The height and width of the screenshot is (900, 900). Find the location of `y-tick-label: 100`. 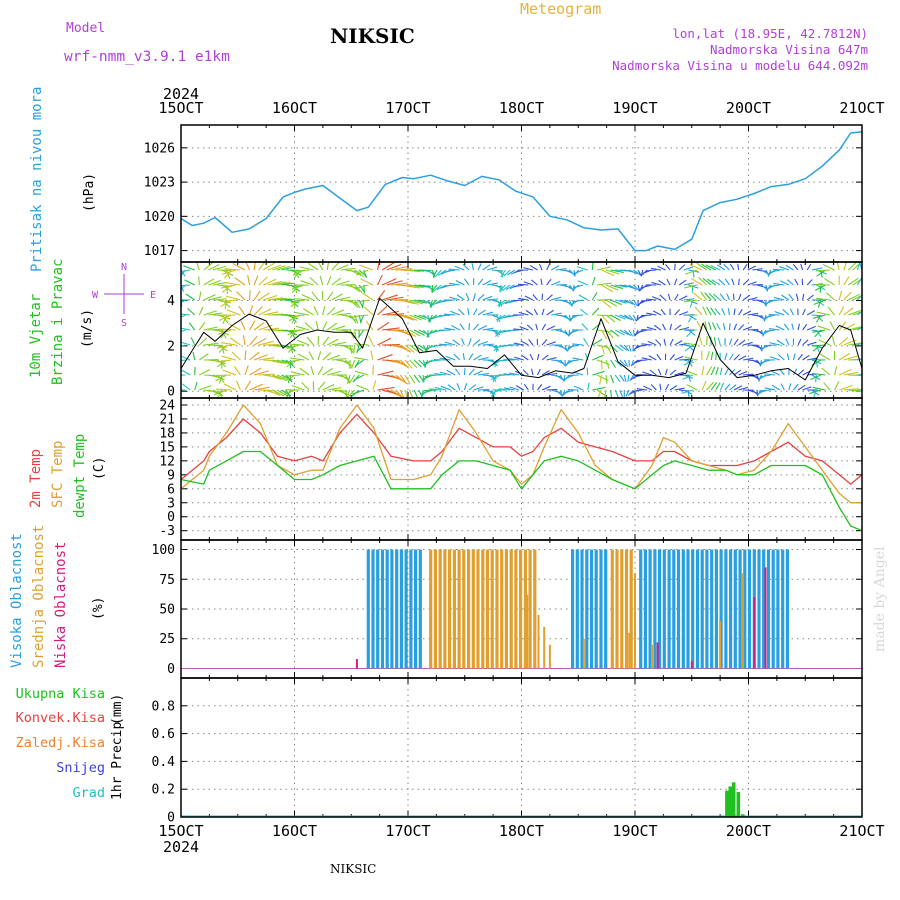

y-tick-label: 100 is located at coordinates (163, 550).